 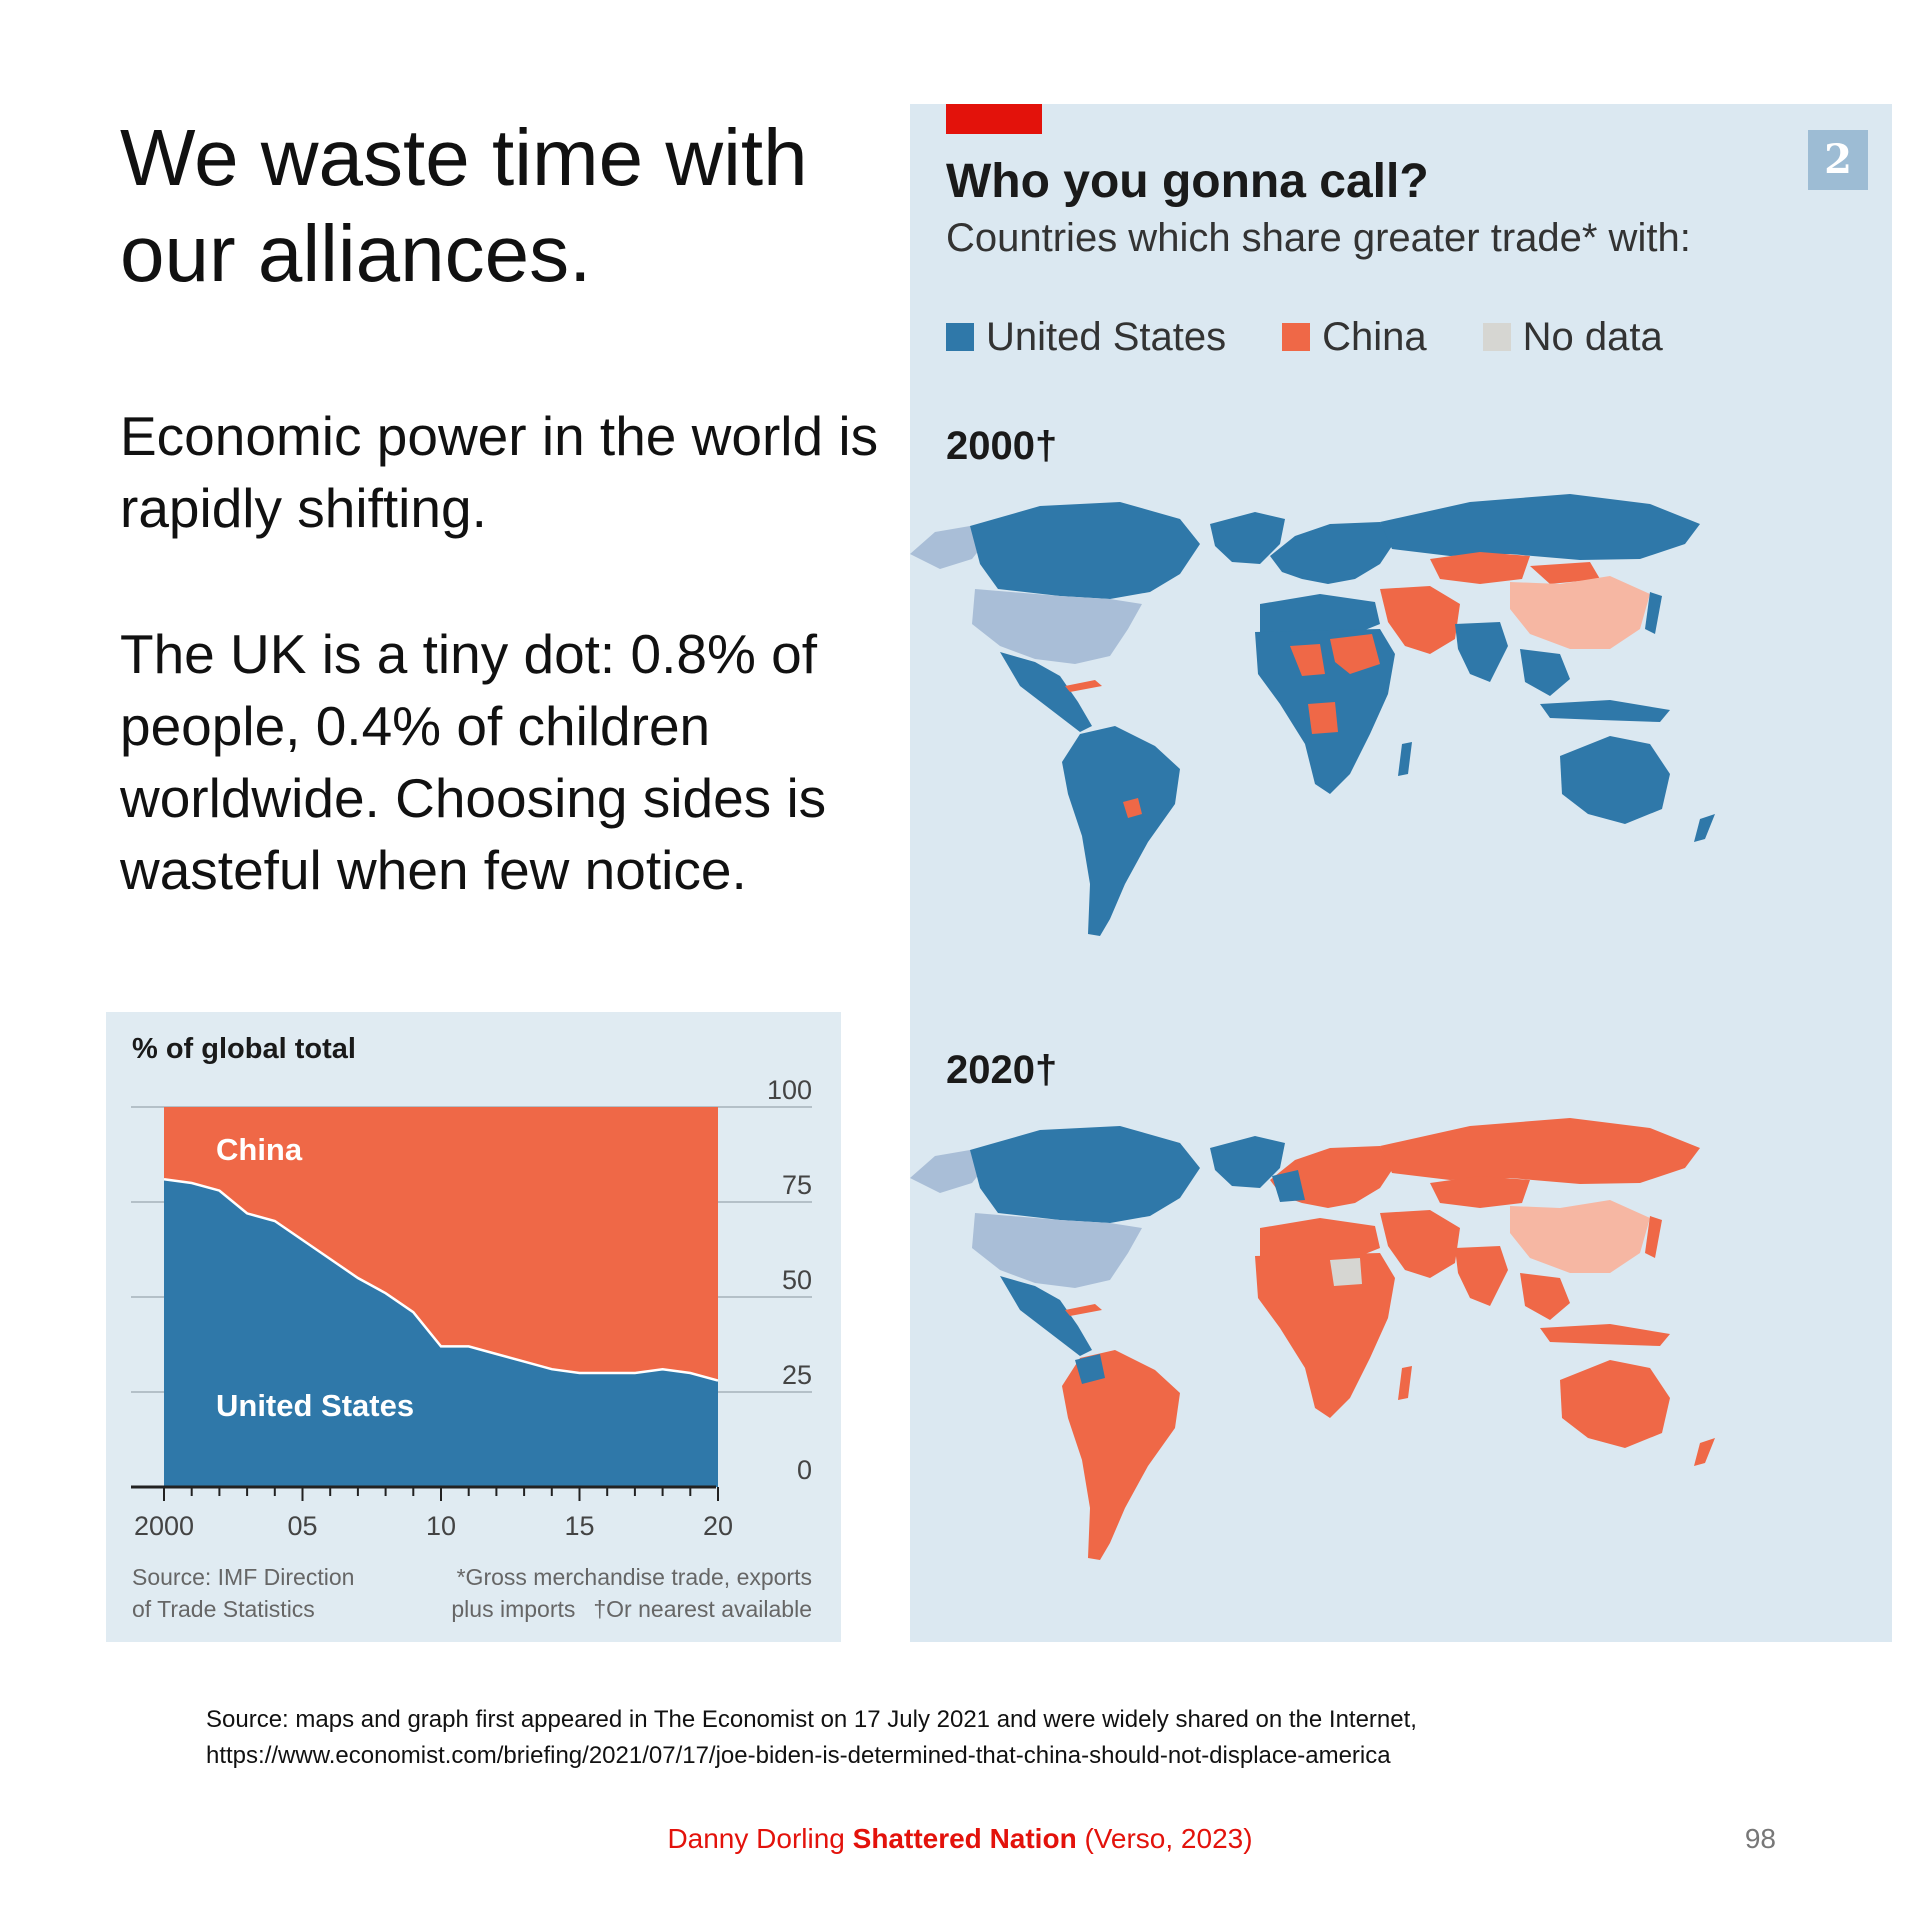 I want to click on map2020-sudan-no-data, so click(x=1346, y=1272).